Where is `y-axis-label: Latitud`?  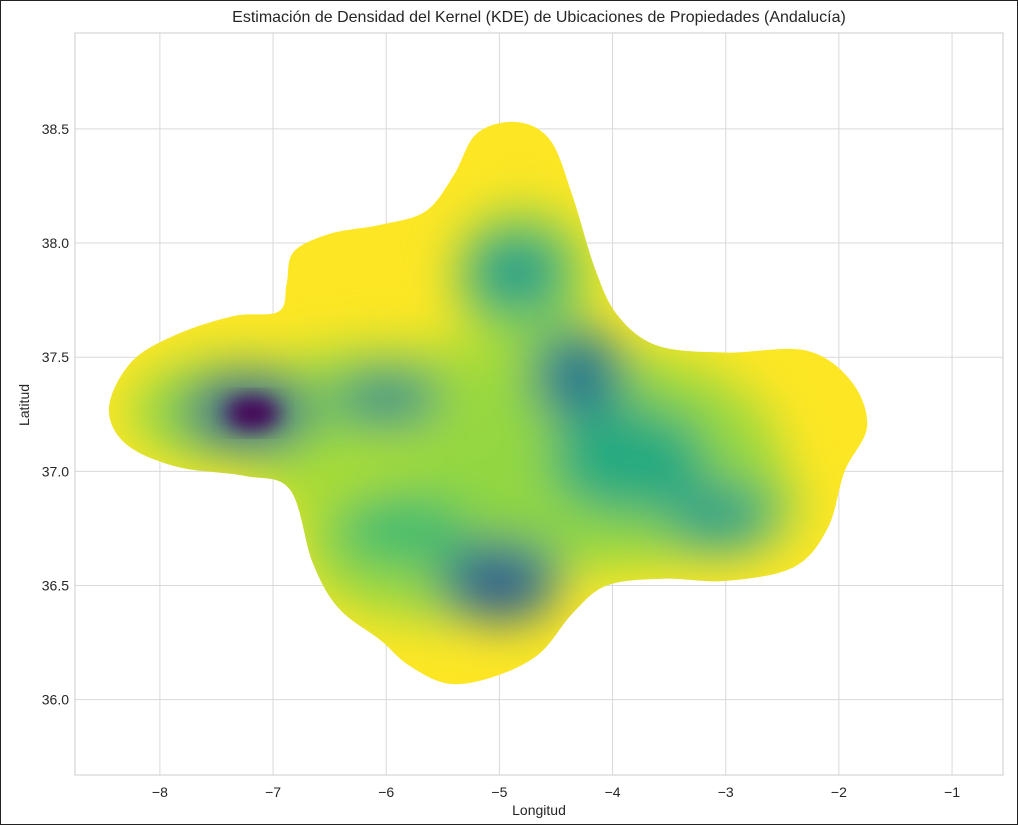
y-axis-label: Latitud is located at coordinates (24, 405).